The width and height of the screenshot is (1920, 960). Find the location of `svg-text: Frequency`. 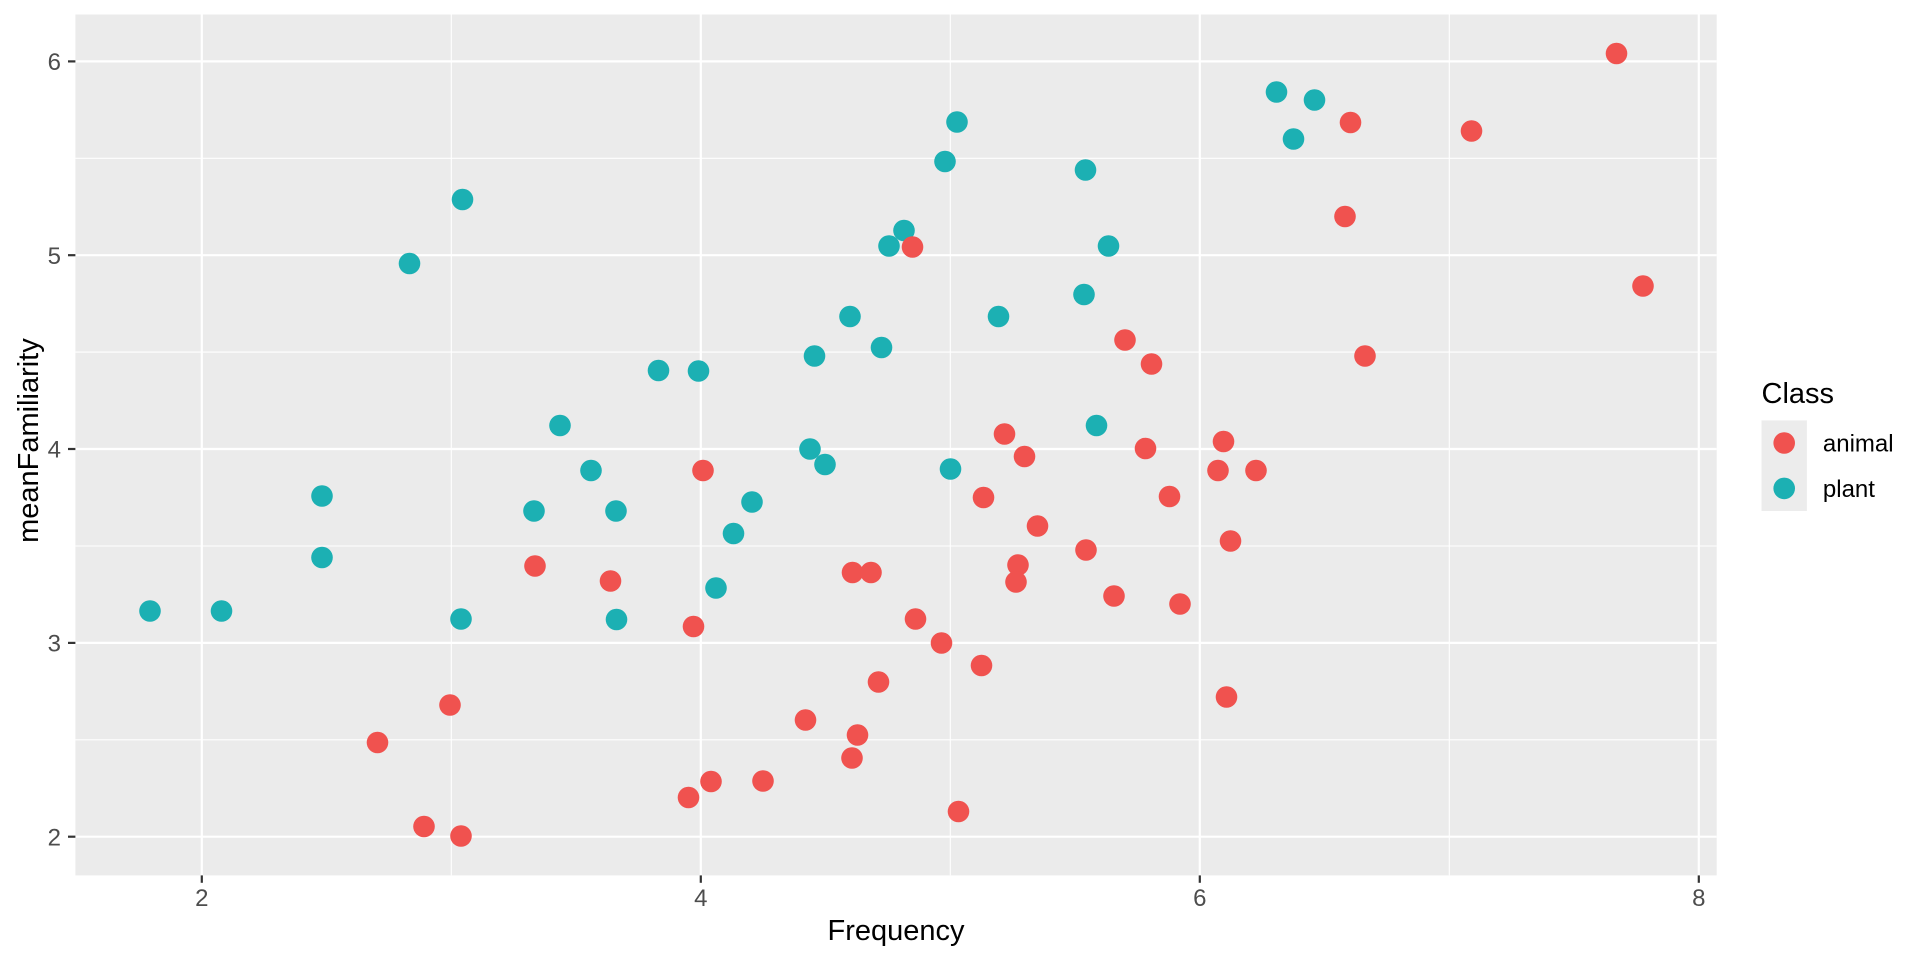

svg-text: Frequency is located at coordinates (896, 931).